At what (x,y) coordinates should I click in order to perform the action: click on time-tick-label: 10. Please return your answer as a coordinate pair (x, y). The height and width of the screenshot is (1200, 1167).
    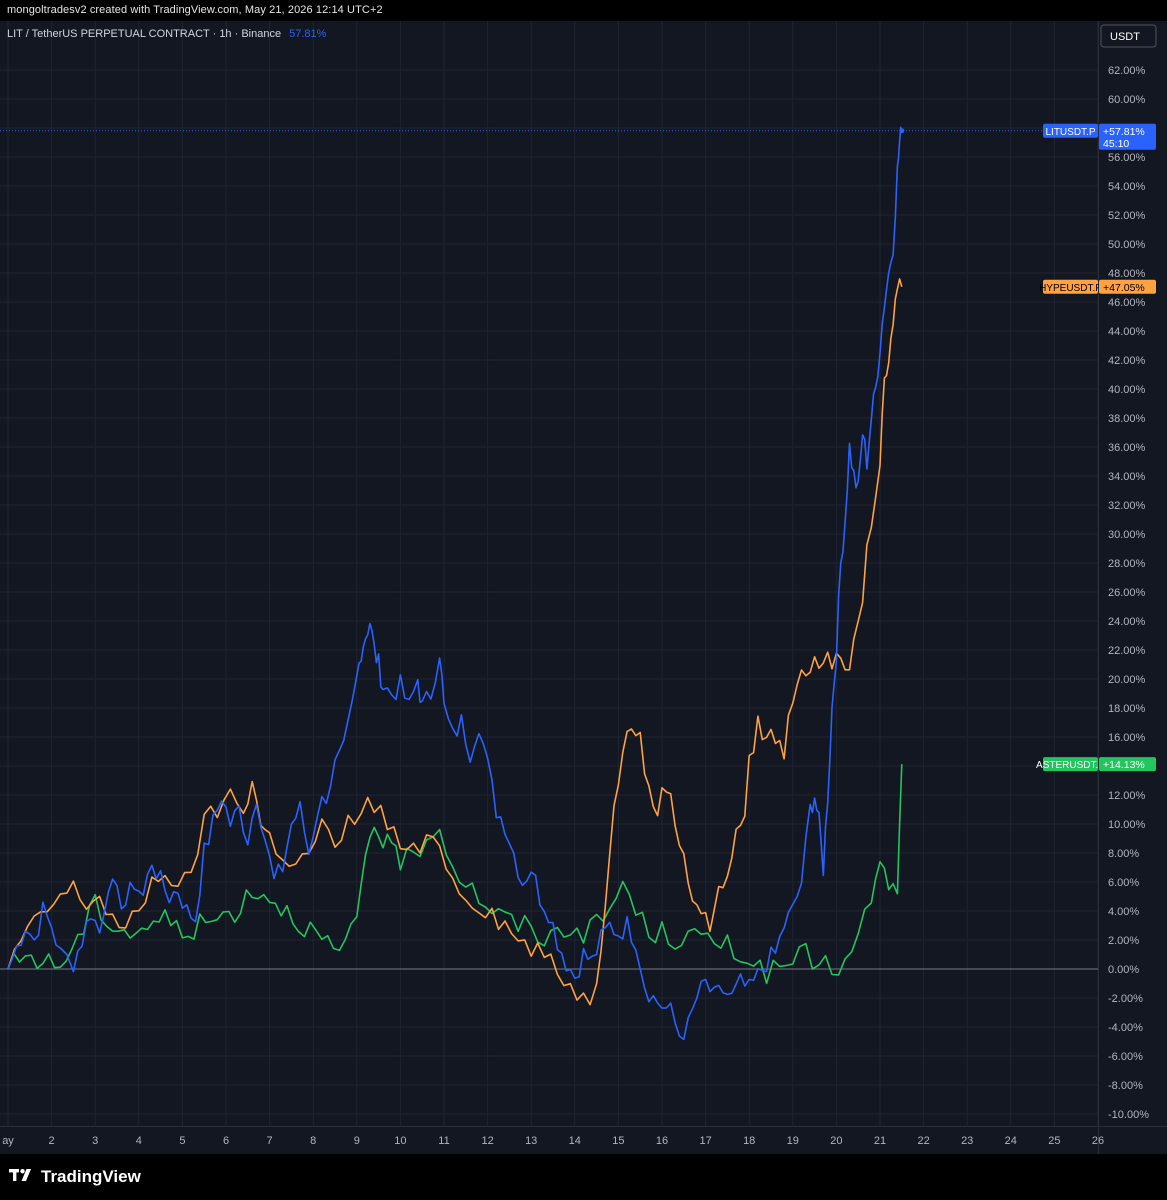
    Looking at the image, I should click on (400, 1141).